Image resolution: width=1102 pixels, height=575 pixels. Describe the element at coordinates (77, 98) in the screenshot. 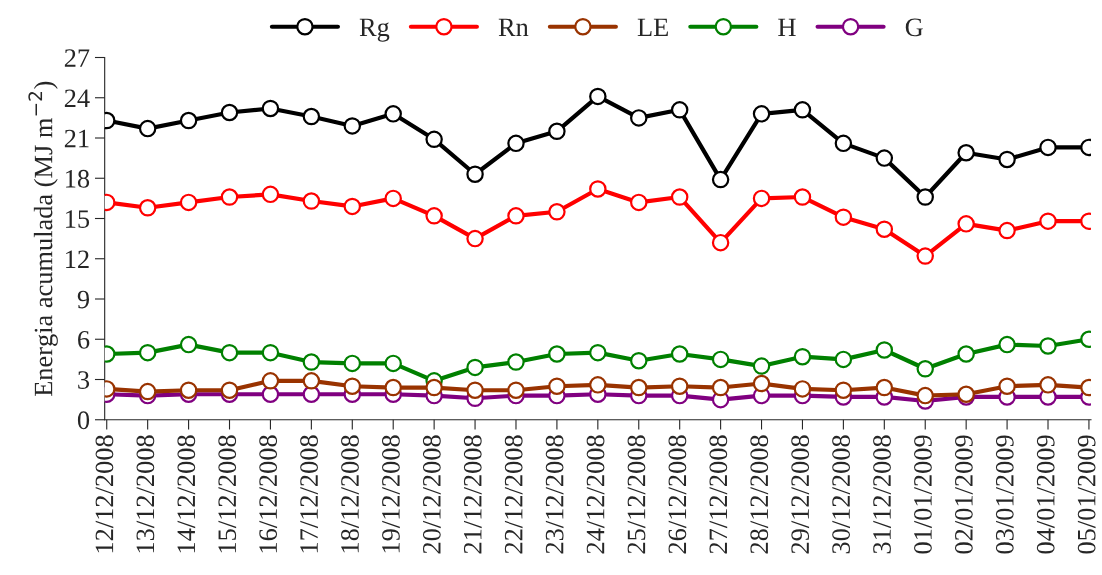

I see `y-tick-label: 24` at that location.